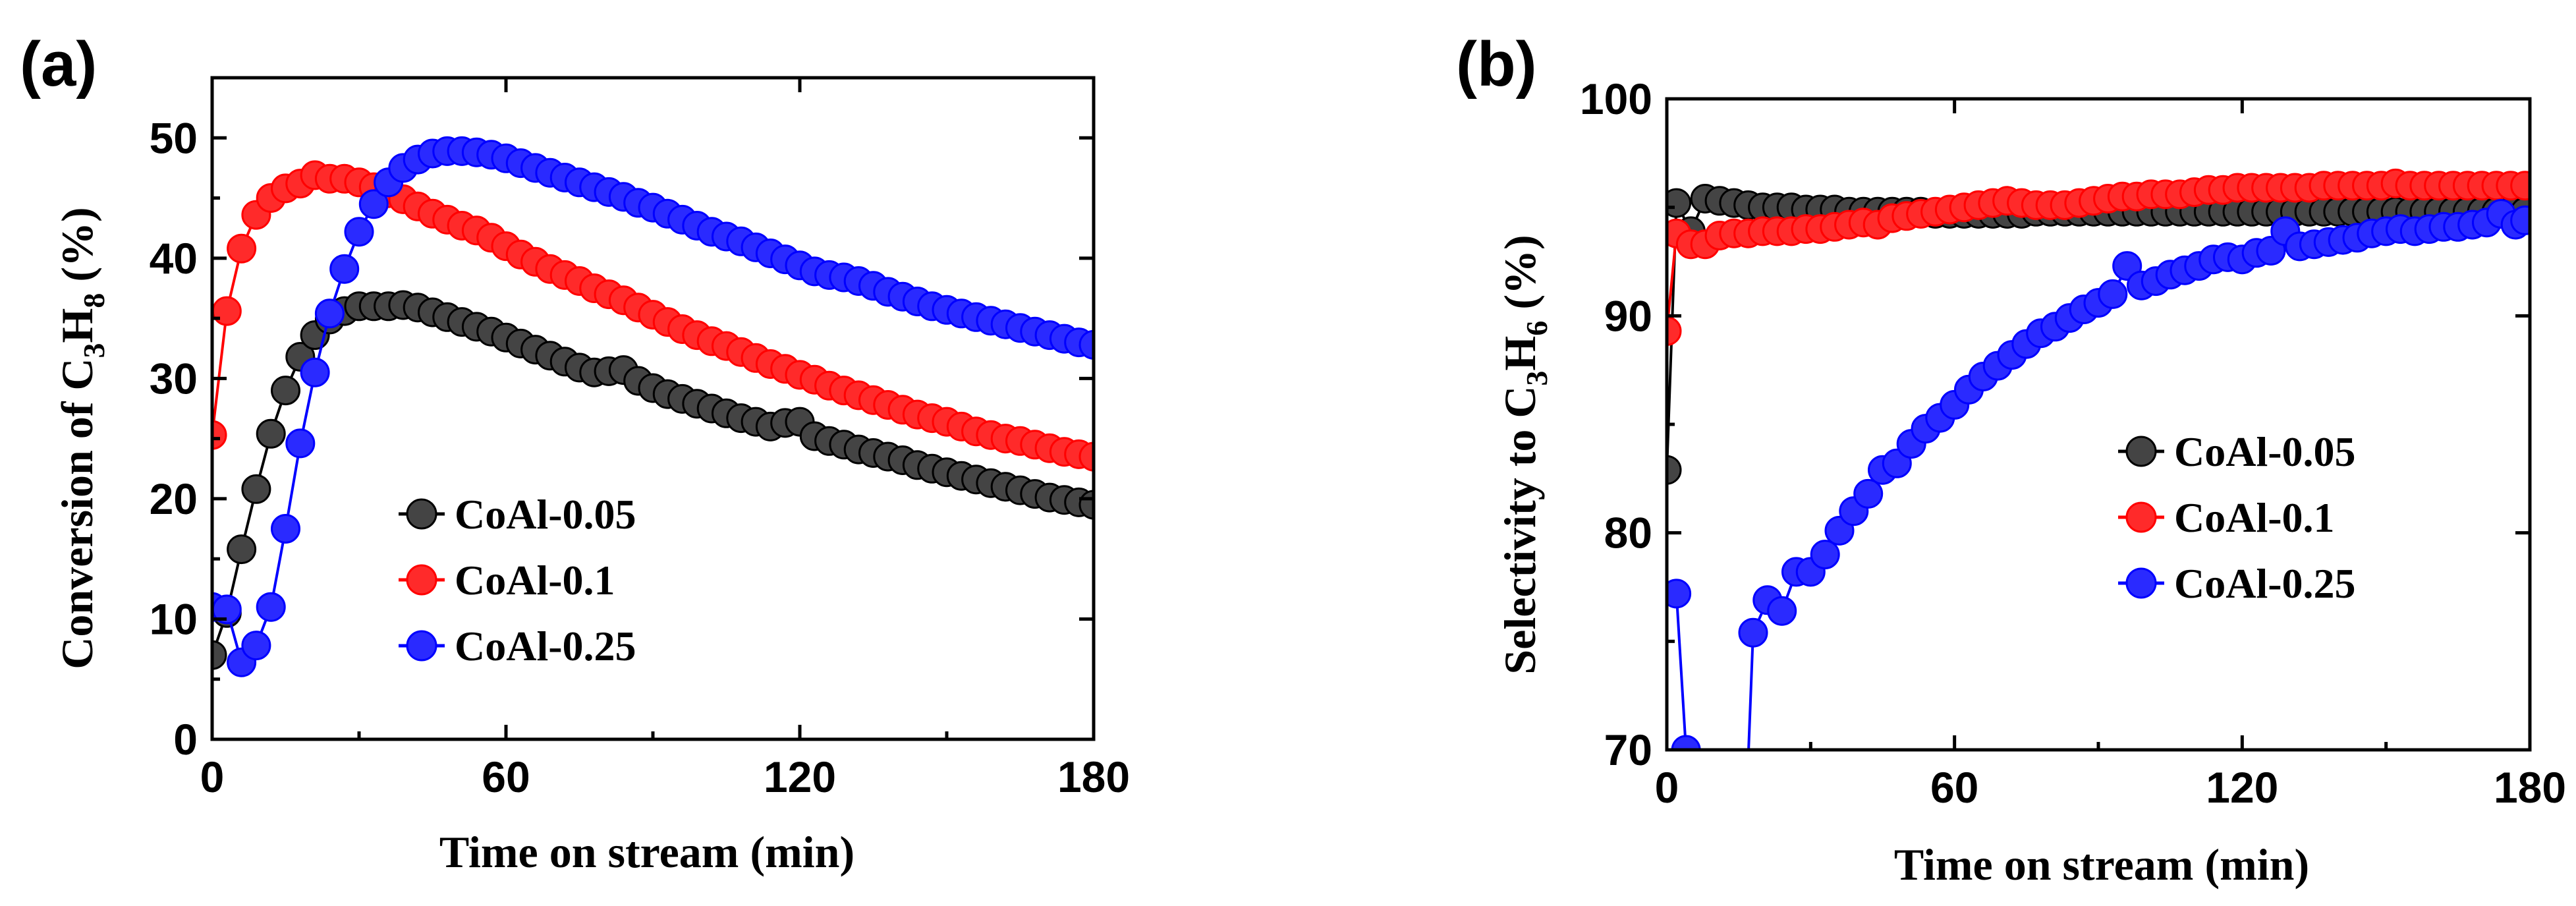 The width and height of the screenshot is (2576, 906). Describe the element at coordinates (174, 498) in the screenshot. I see `y-tick-label: 20` at that location.